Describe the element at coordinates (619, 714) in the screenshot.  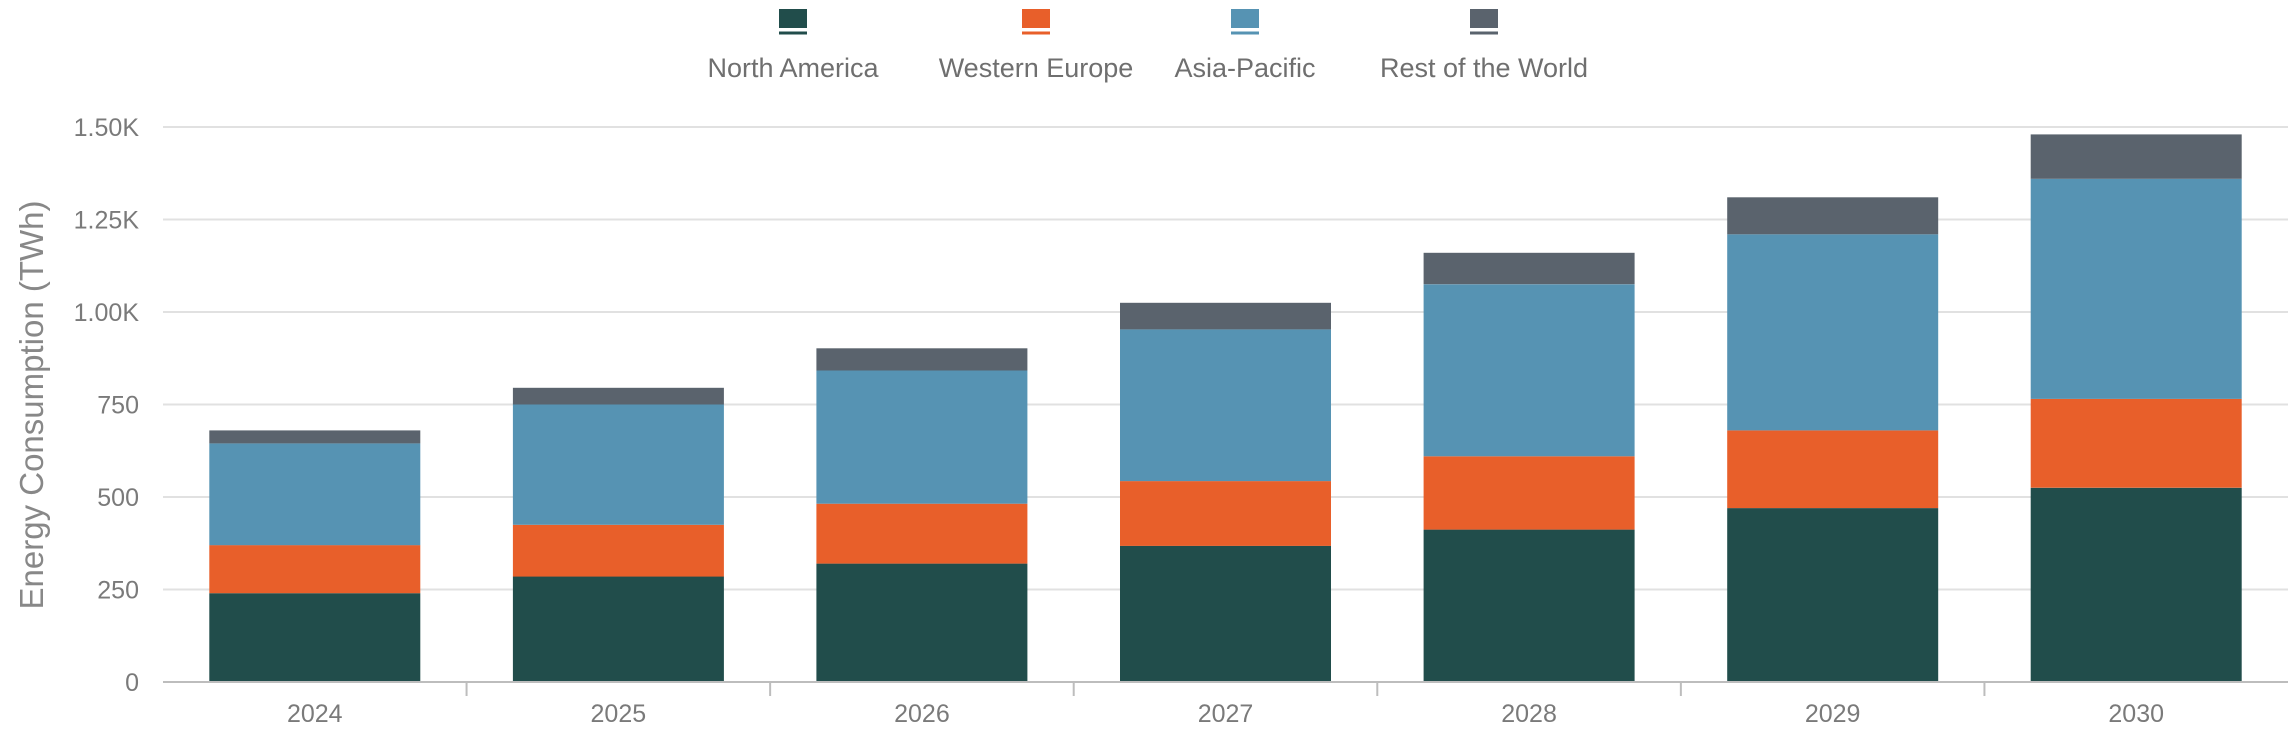
I see `x-tick-label: 2025` at that location.